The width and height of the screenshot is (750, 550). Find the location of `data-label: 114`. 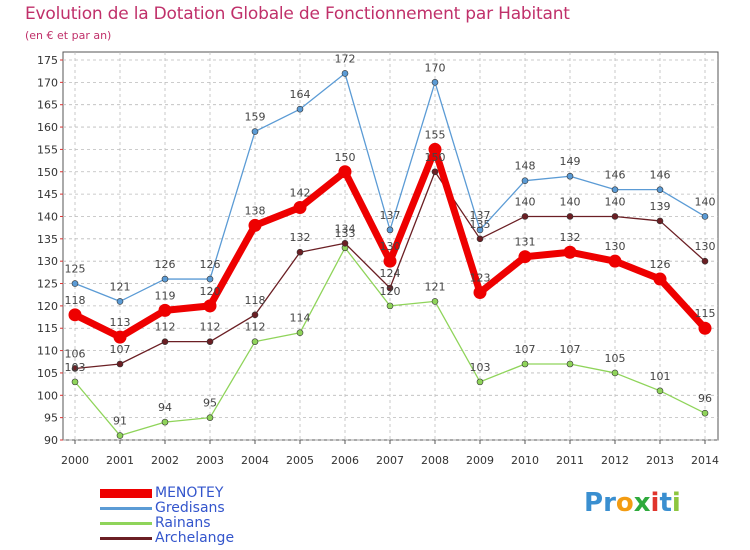

data-label: 114 is located at coordinates (300, 318).